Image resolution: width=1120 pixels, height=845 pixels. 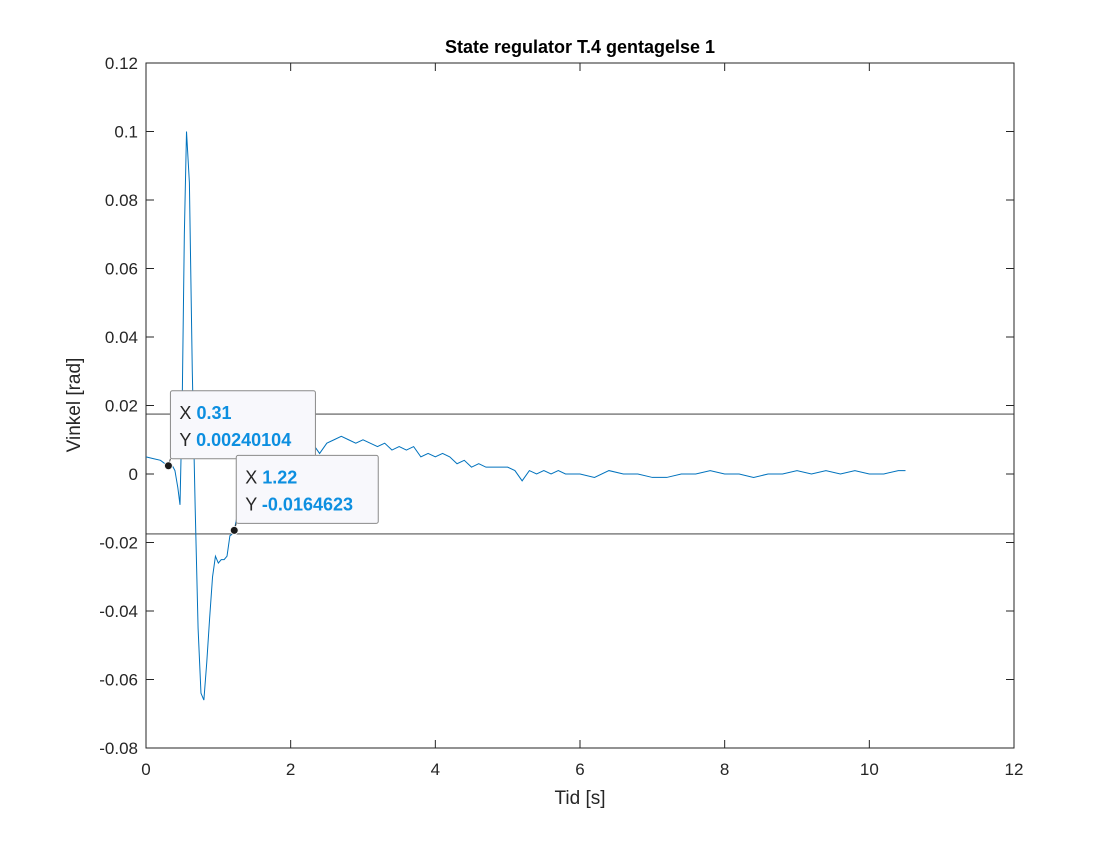 I want to click on datatip-y-row: Y 0.00240104, so click(x=235, y=440).